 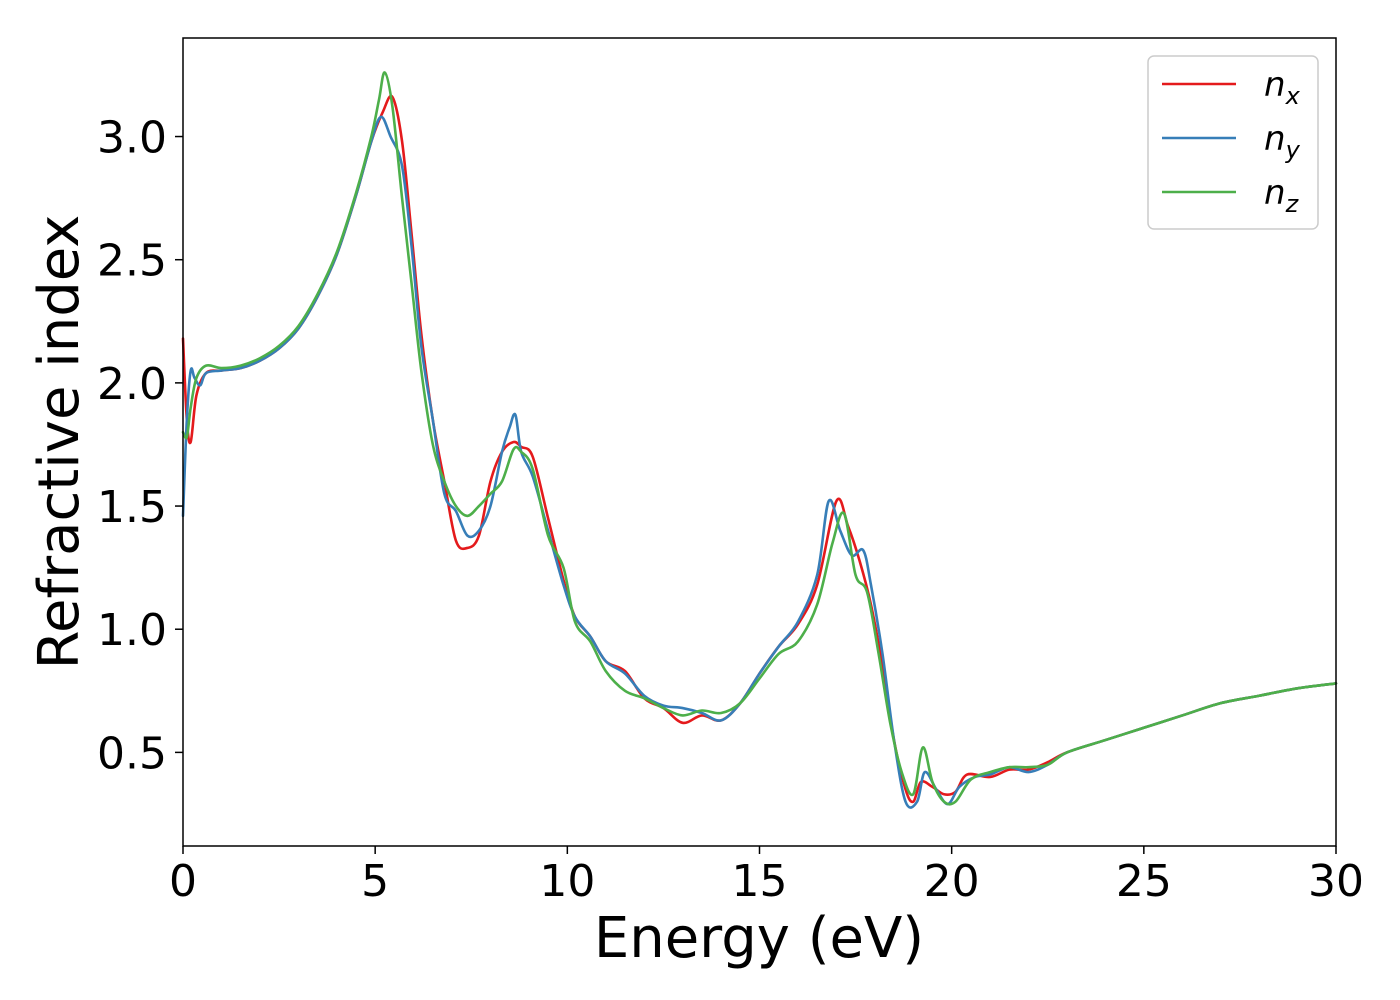 I want to click on x-axis-label: Energy (eV), so click(x=759, y=938).